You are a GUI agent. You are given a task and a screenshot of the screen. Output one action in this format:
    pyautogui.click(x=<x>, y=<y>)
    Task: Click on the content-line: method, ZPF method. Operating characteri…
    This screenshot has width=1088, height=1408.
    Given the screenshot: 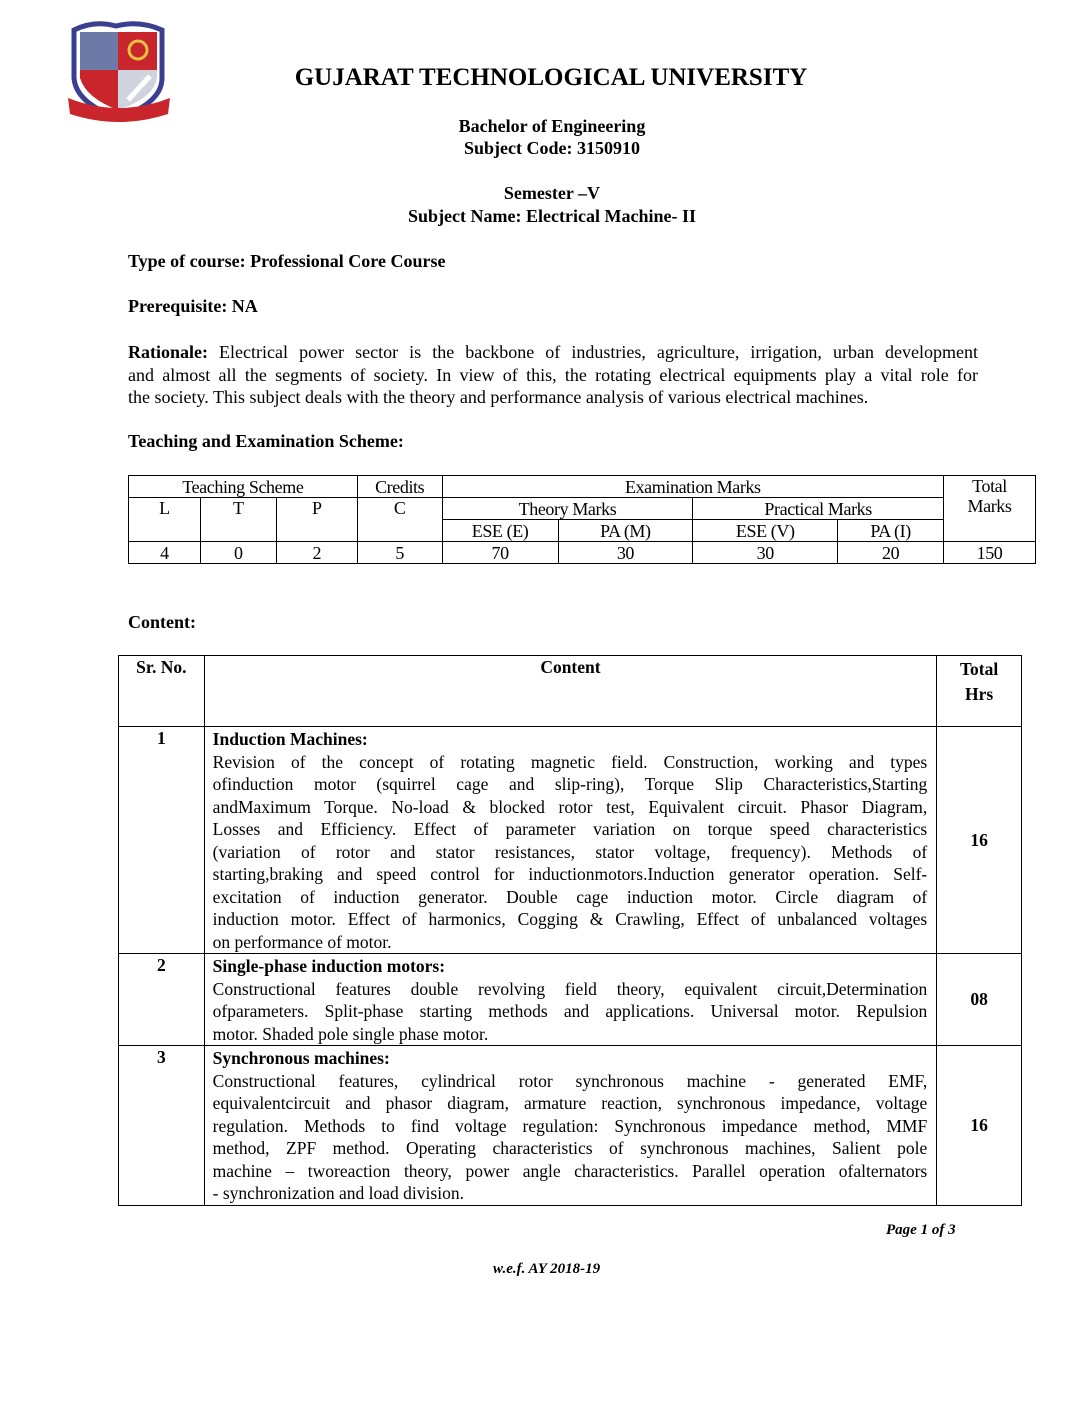 What is the action you would take?
    pyautogui.click(x=570, y=1148)
    